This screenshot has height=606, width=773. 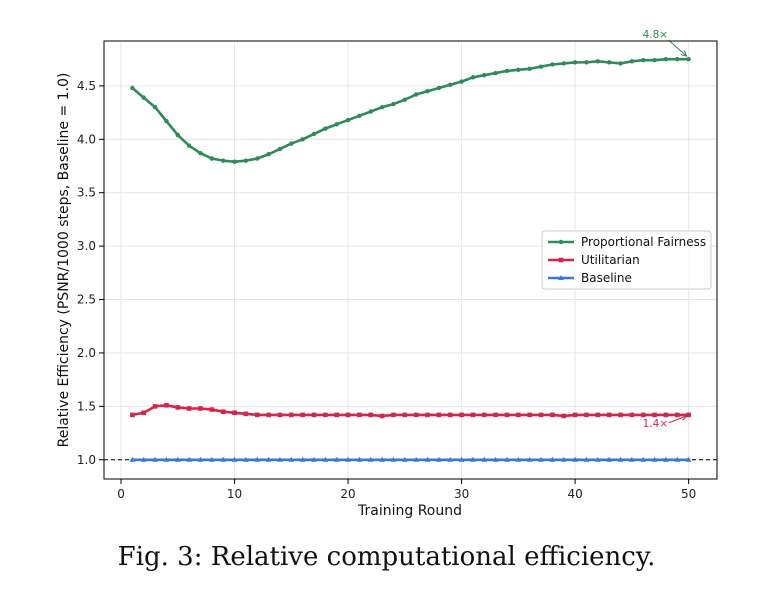 What do you see at coordinates (86, 406) in the screenshot?
I see `y-tick-label: 1.5` at bounding box center [86, 406].